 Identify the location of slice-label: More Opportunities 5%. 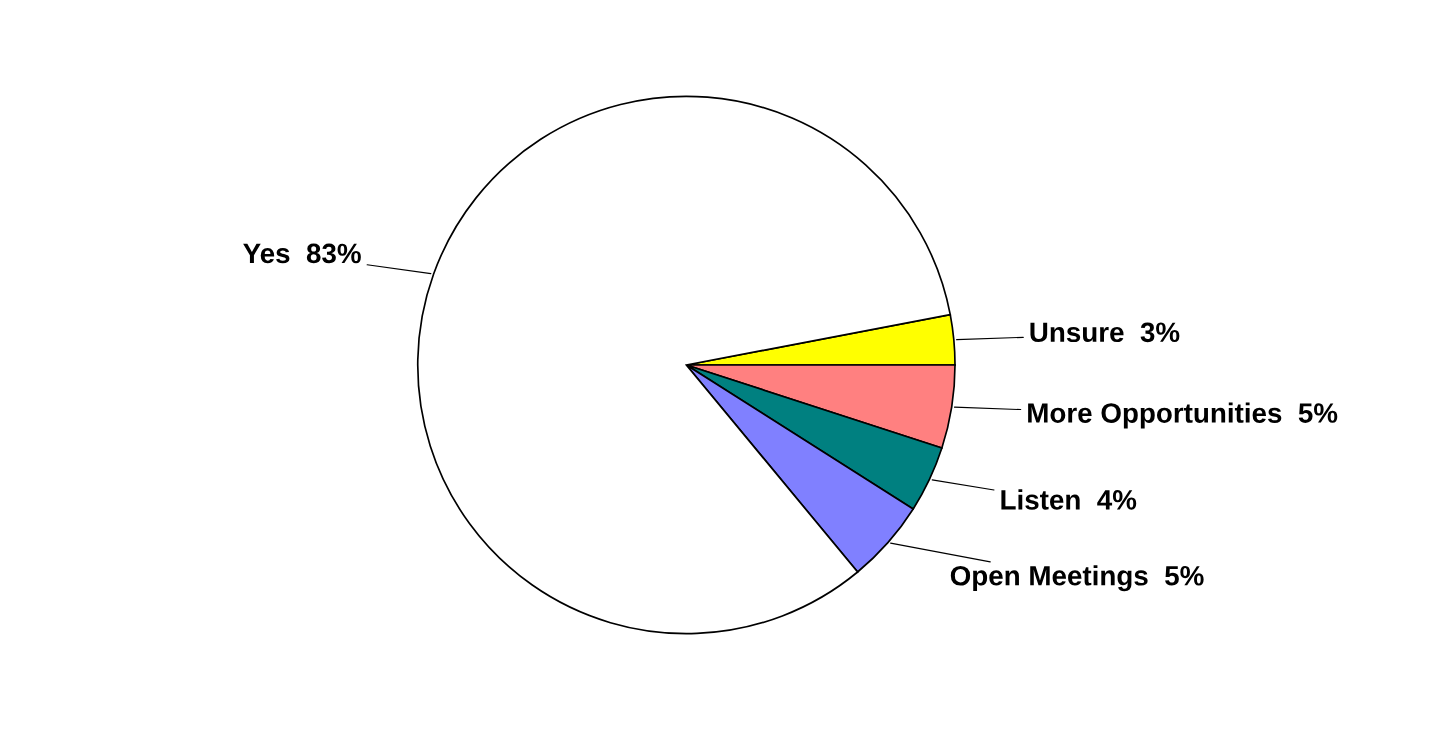
(1183, 415).